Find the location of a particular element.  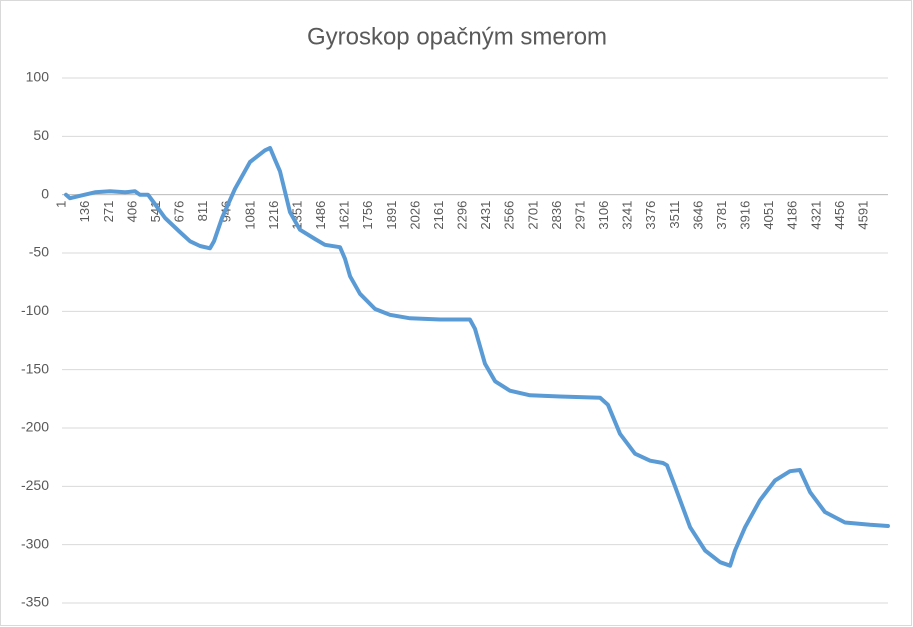

x-tick-label: 406 is located at coordinates (131, 212).